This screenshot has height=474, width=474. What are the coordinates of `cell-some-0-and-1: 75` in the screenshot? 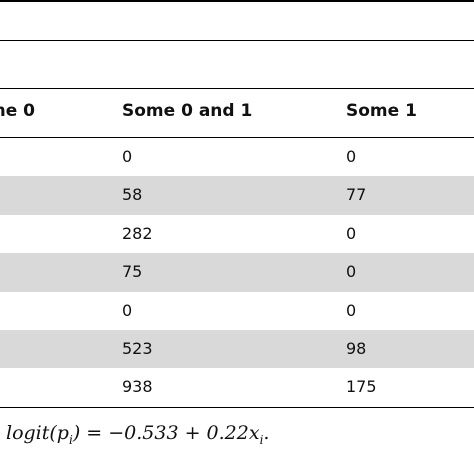 It's located at (132, 272).